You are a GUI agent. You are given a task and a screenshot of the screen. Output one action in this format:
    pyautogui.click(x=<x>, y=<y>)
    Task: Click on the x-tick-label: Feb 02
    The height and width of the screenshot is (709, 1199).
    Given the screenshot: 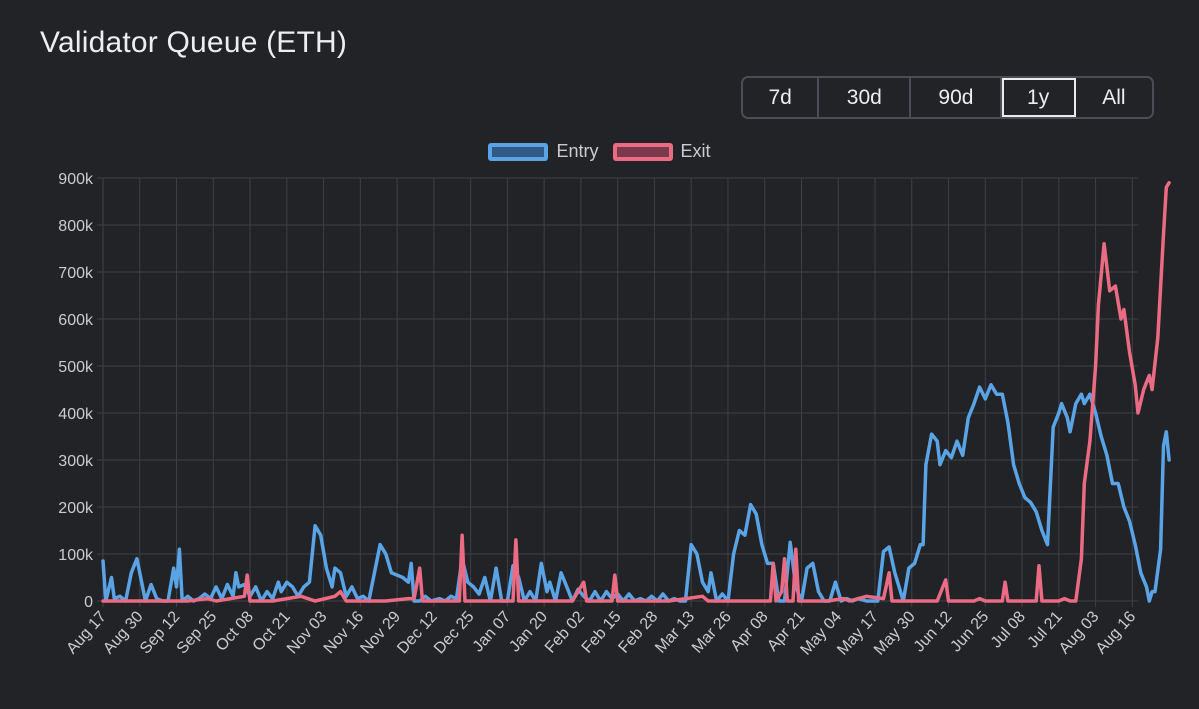 What is the action you would take?
    pyautogui.click(x=565, y=632)
    